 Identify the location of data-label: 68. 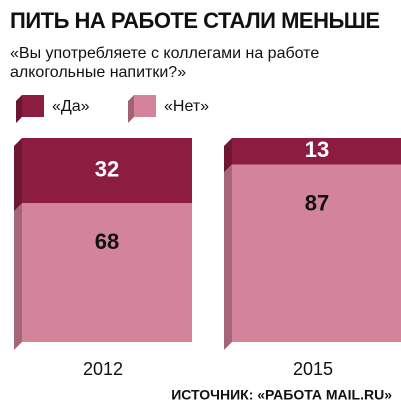
(107, 241).